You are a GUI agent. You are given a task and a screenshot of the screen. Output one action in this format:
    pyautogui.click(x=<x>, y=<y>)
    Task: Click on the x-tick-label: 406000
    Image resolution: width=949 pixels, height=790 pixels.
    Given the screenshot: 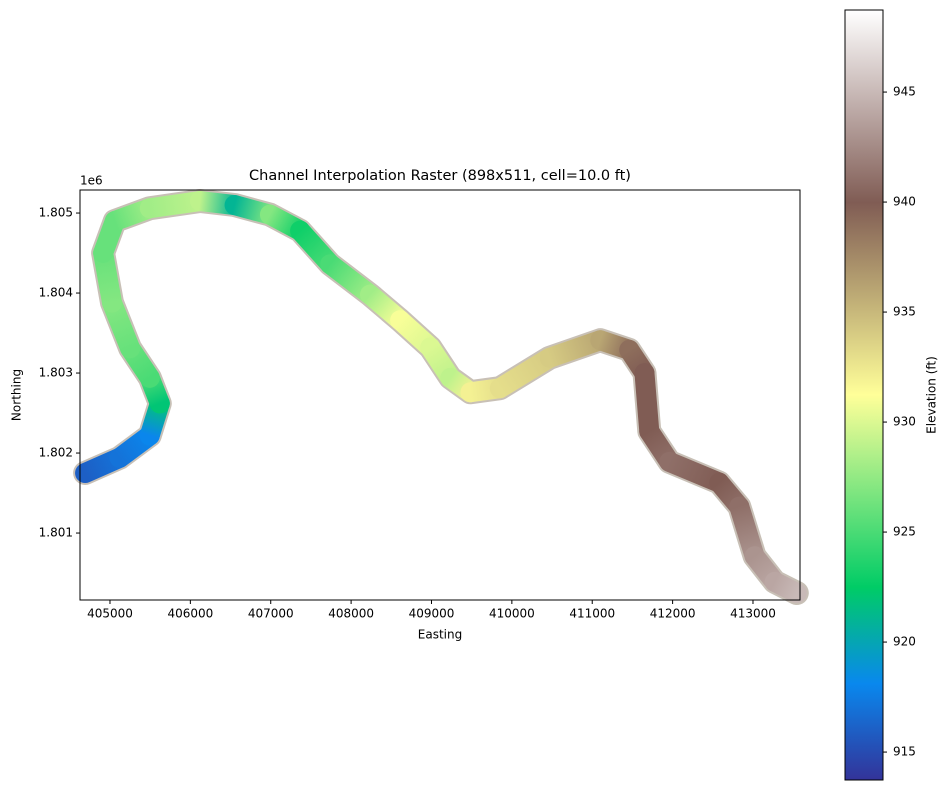 What is the action you would take?
    pyautogui.click(x=190, y=614)
    